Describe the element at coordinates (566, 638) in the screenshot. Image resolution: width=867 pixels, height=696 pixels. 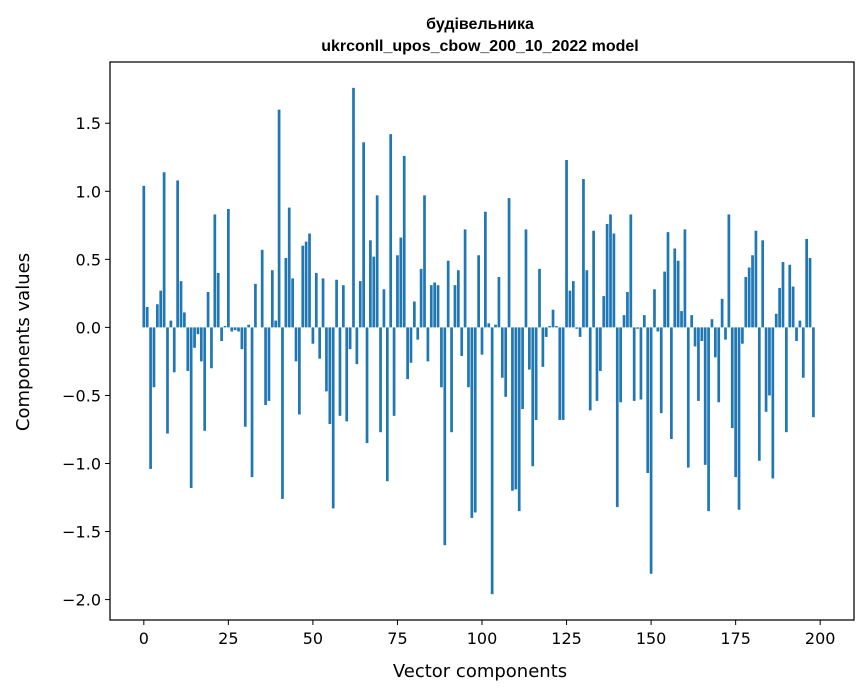
I see `x-tick-label: 125` at that location.